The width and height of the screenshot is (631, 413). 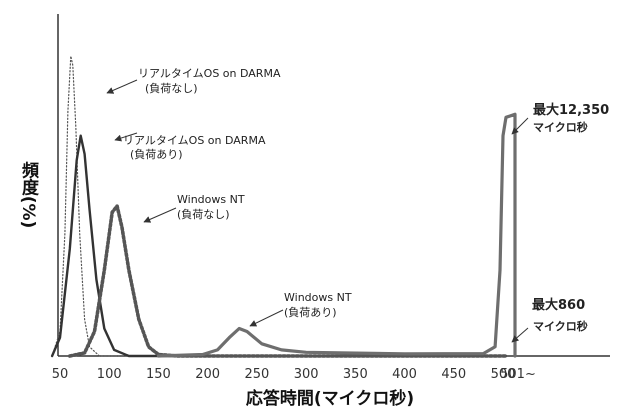 I want to click on series-3-label-line1: Windows NT, so click(x=318, y=297).